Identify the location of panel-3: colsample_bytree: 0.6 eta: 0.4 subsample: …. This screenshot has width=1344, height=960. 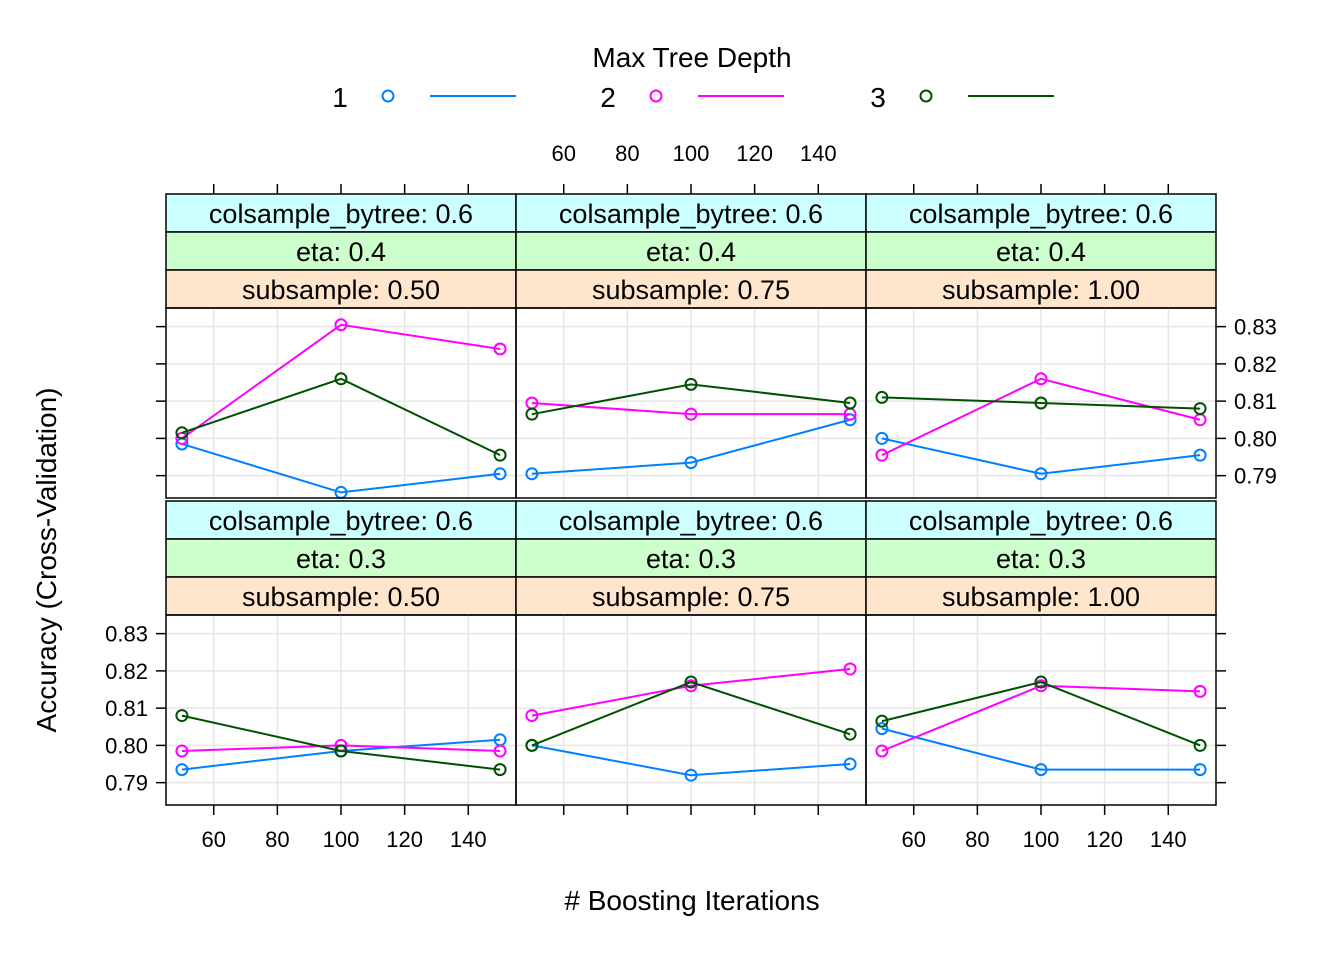
(1041, 346).